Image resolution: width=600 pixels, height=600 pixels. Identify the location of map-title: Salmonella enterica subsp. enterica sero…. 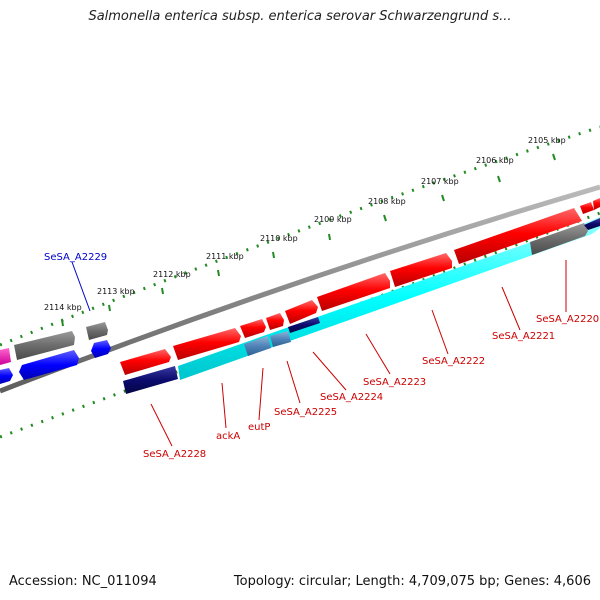
(300, 16).